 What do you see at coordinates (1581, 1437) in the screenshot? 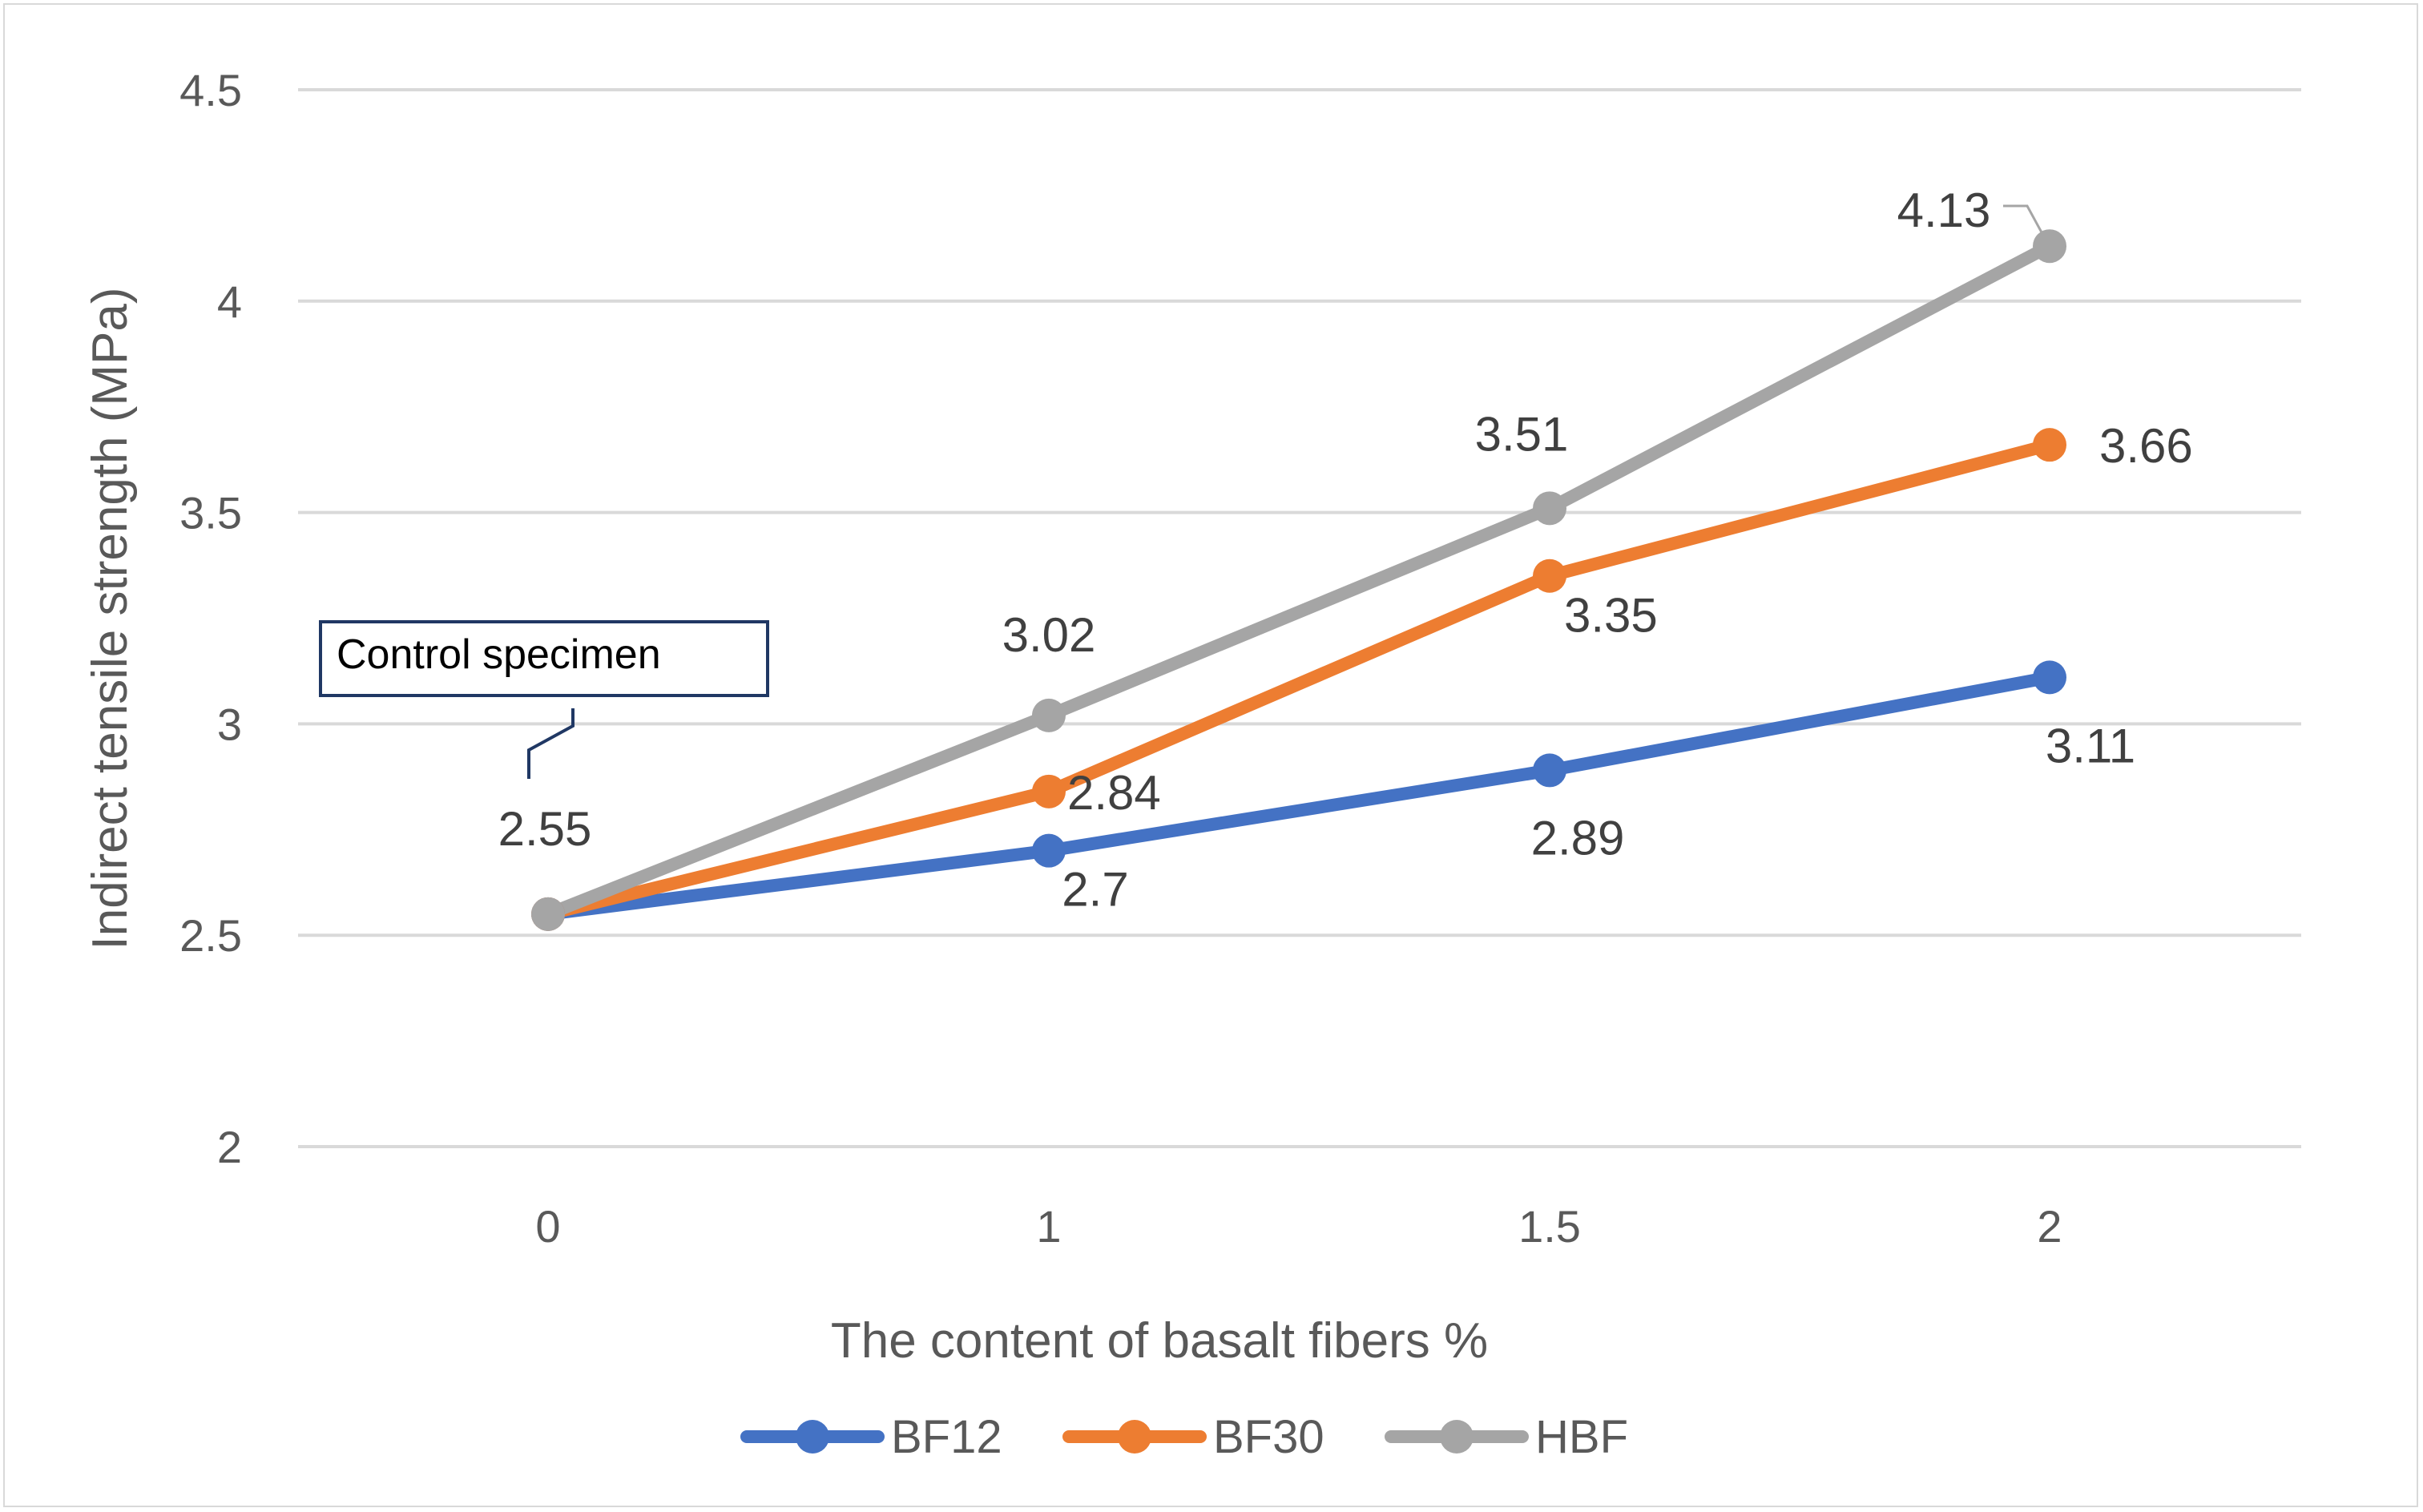
I see `legend-label-hbf: HBF` at bounding box center [1581, 1437].